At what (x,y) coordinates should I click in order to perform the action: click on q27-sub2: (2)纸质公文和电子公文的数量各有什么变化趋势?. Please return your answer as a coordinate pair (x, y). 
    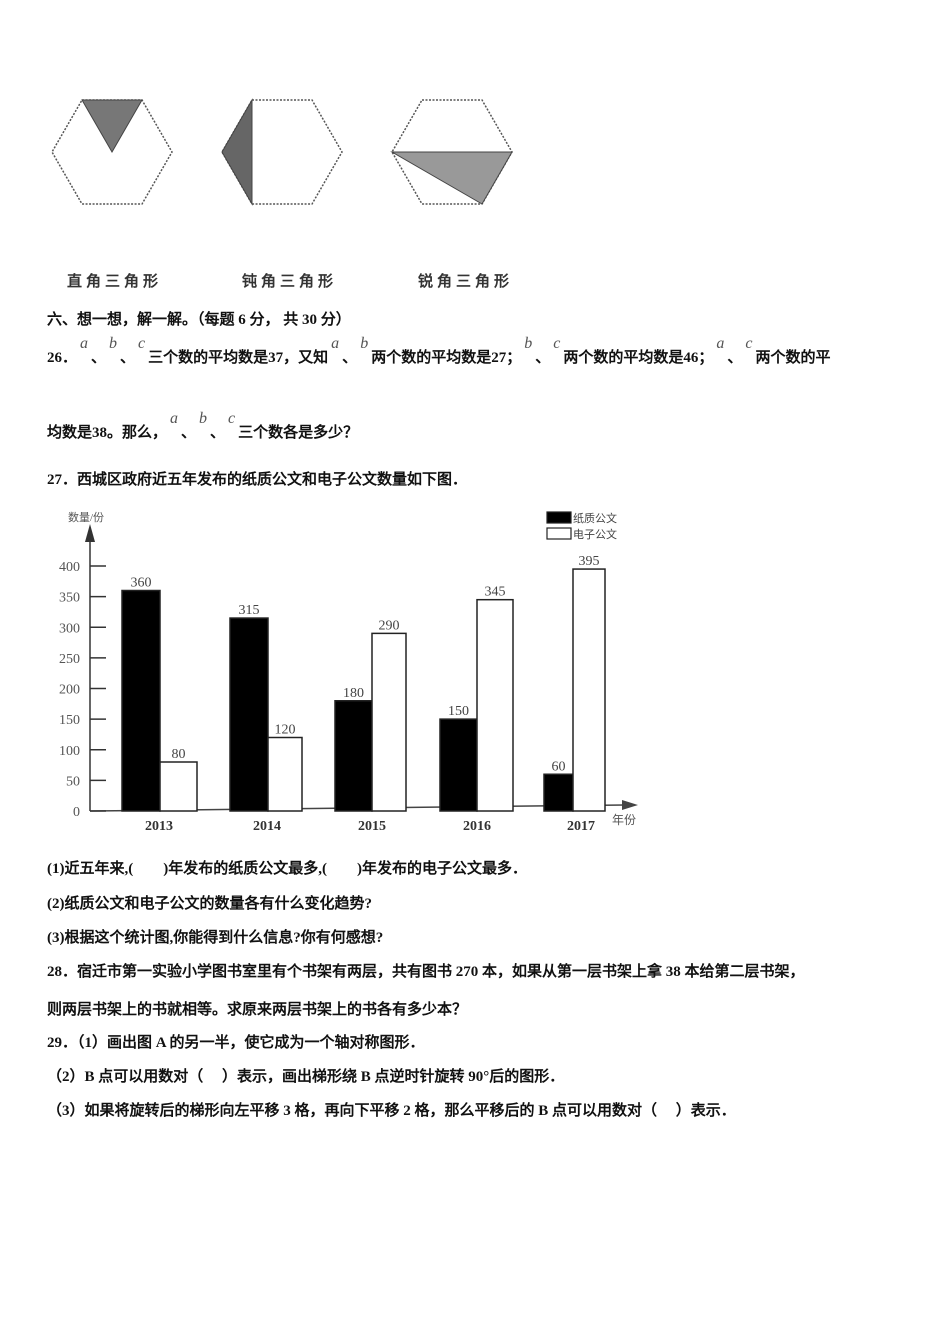
    Looking at the image, I should click on (209, 904).